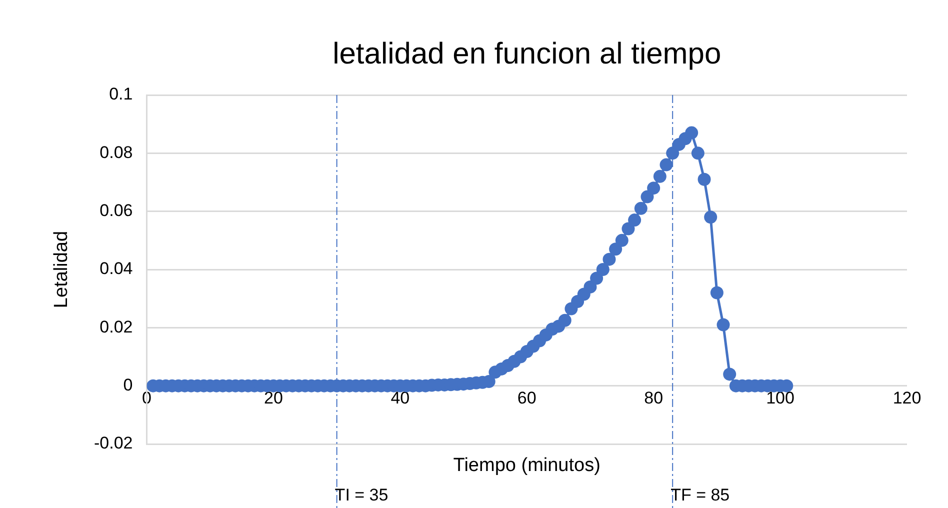  What do you see at coordinates (361, 495) in the screenshot?
I see `text: TI = 35` at bounding box center [361, 495].